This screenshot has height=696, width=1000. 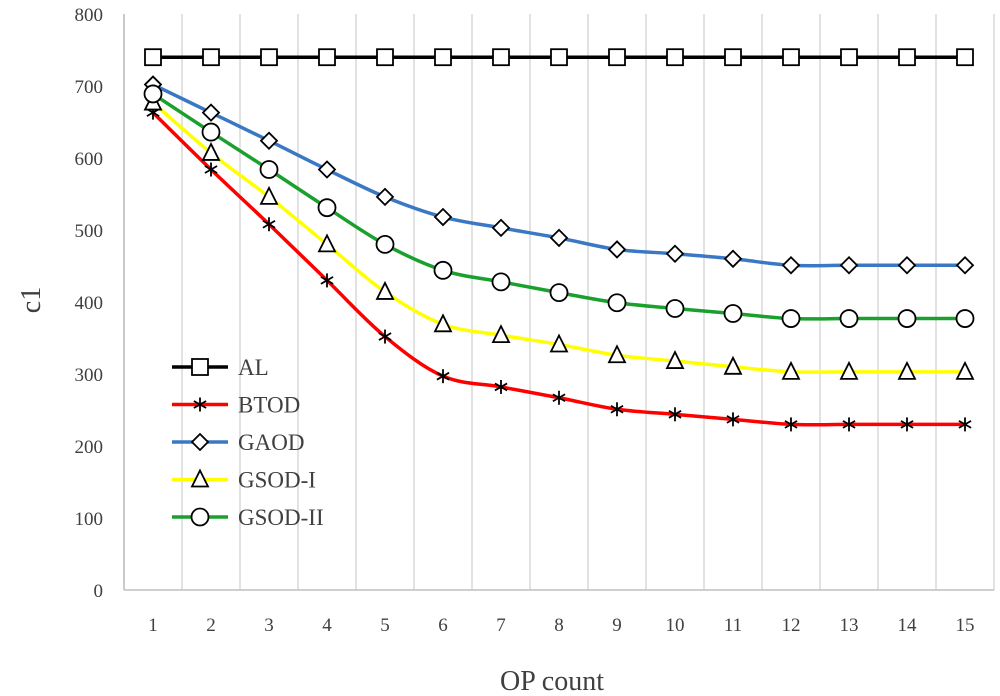 I want to click on x-tick-labels: 1 2 3 4 5 6 7 8 9 10 11 12 13 14 15, so click(x=561, y=625).